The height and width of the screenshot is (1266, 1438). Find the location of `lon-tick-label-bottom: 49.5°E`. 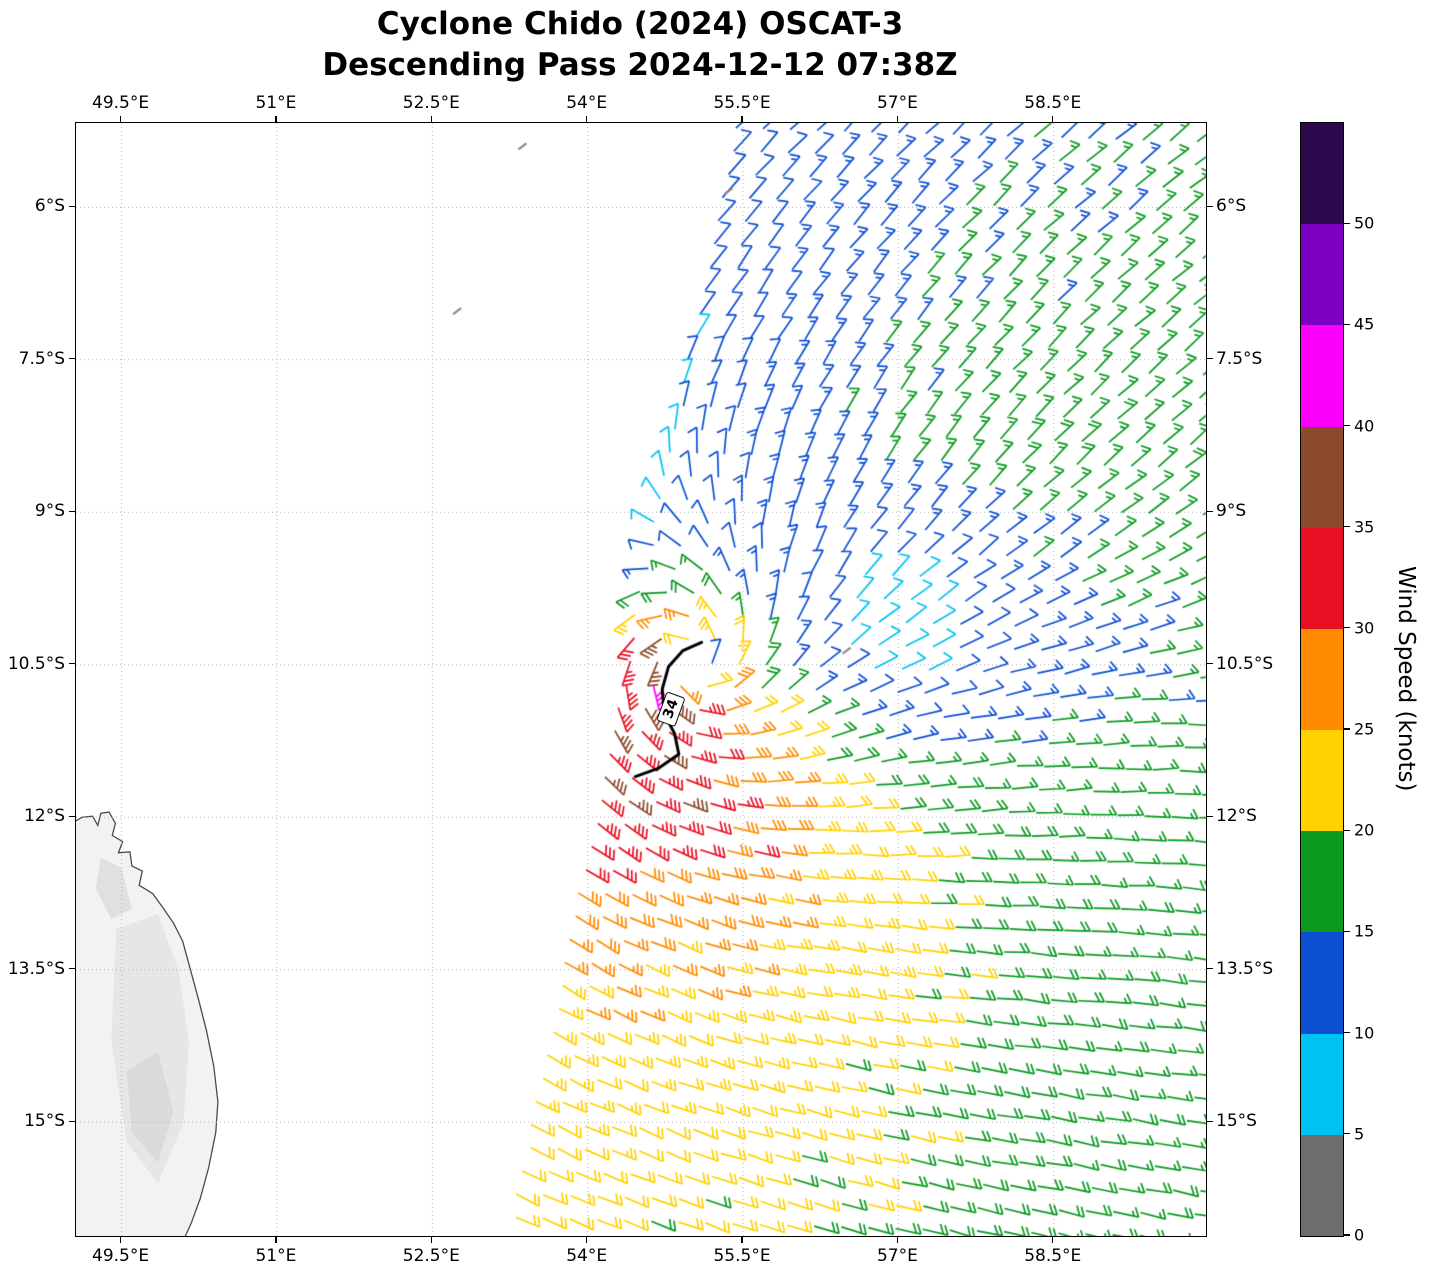

lon-tick-label-bottom: 49.5°E is located at coordinates (121, 1256).